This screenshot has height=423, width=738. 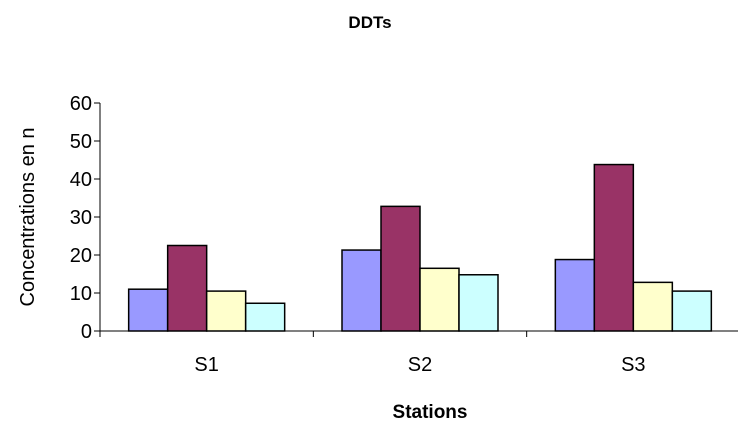 What do you see at coordinates (206, 365) in the screenshot?
I see `x-tick-label: S1` at bounding box center [206, 365].